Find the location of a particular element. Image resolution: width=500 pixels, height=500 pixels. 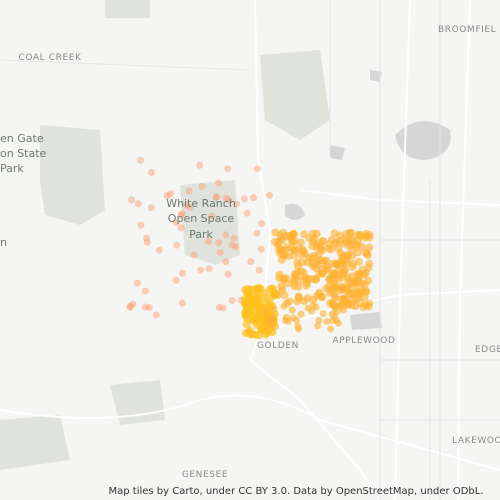

place-label: APPLEWOOD is located at coordinates (363, 341).